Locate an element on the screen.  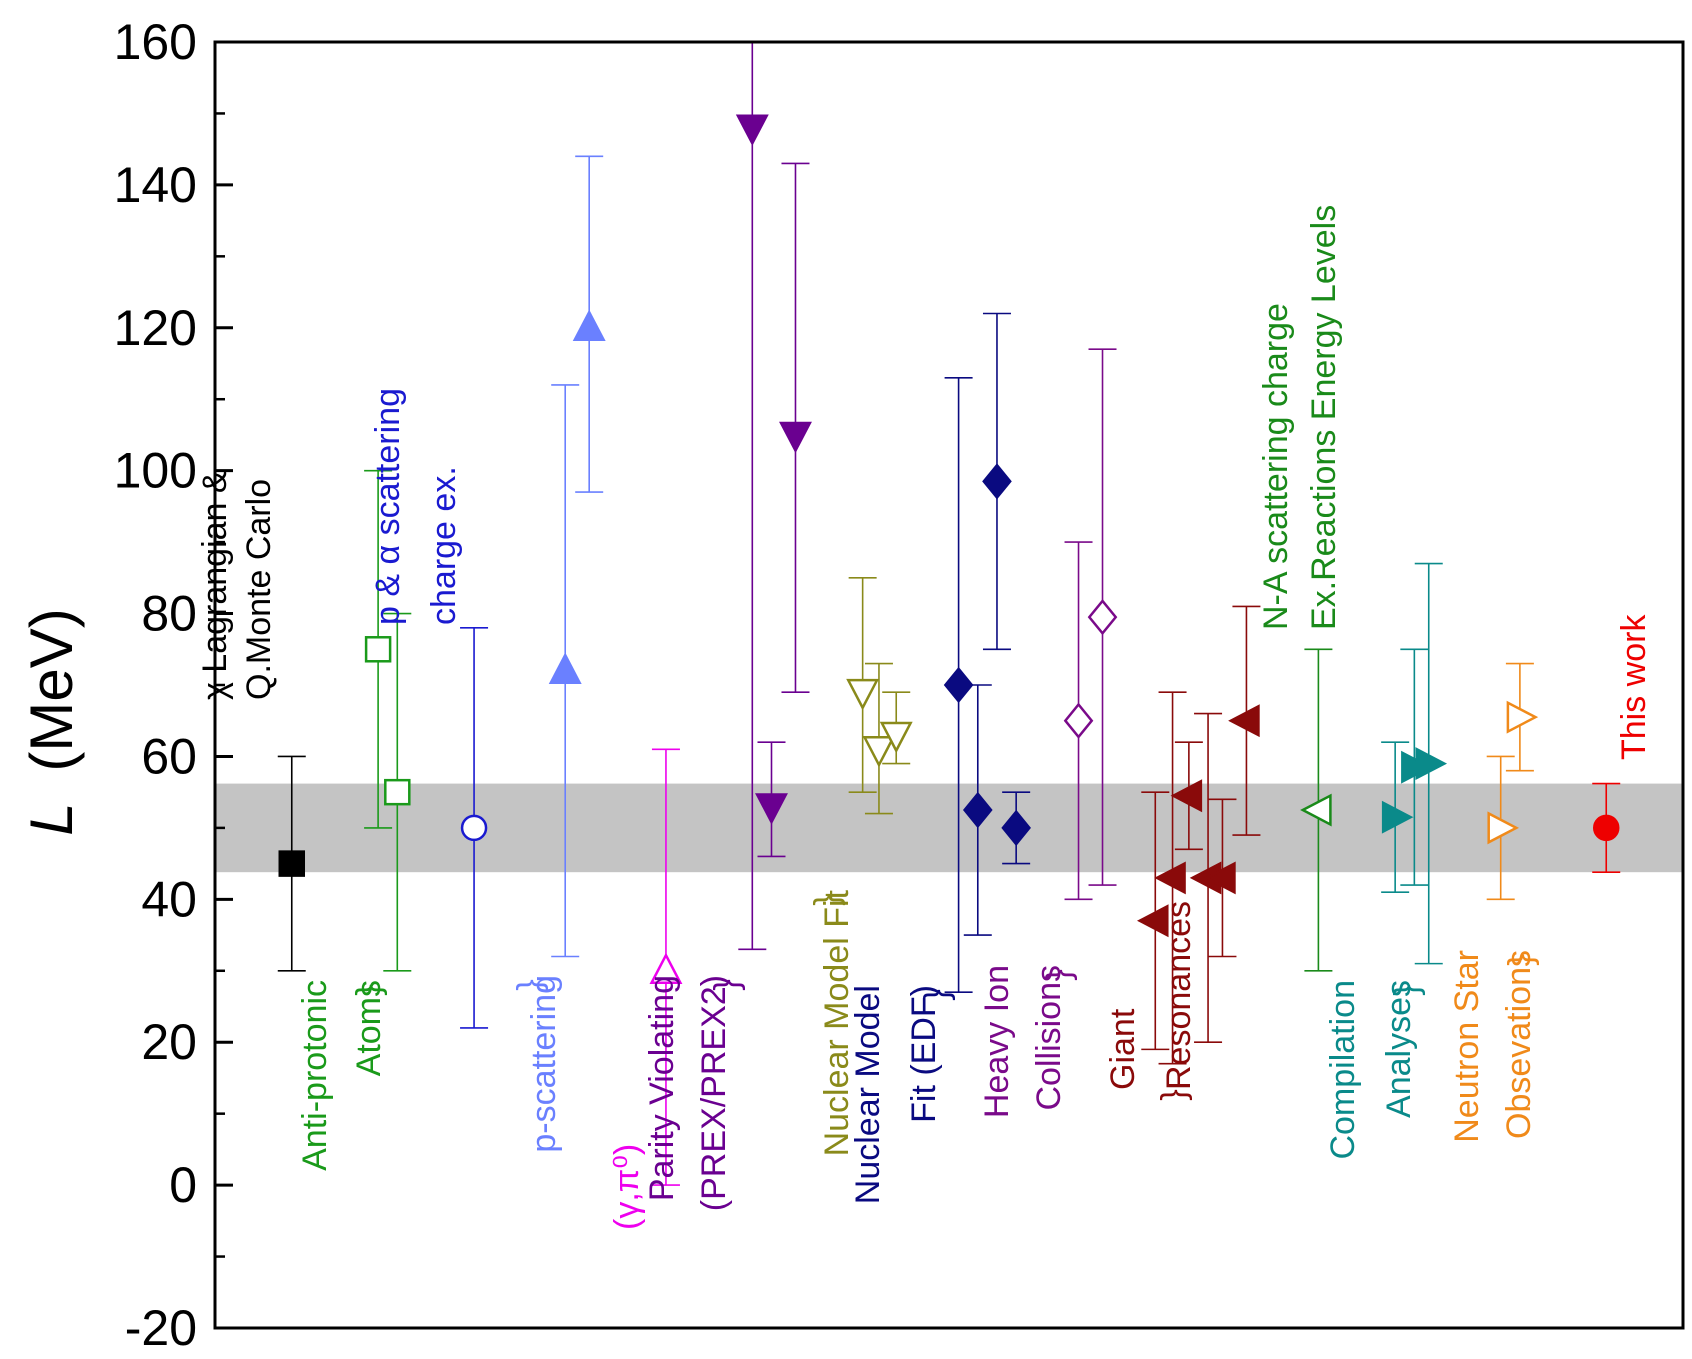
group-label-this-work: This work is located at coordinates (1634, 687).